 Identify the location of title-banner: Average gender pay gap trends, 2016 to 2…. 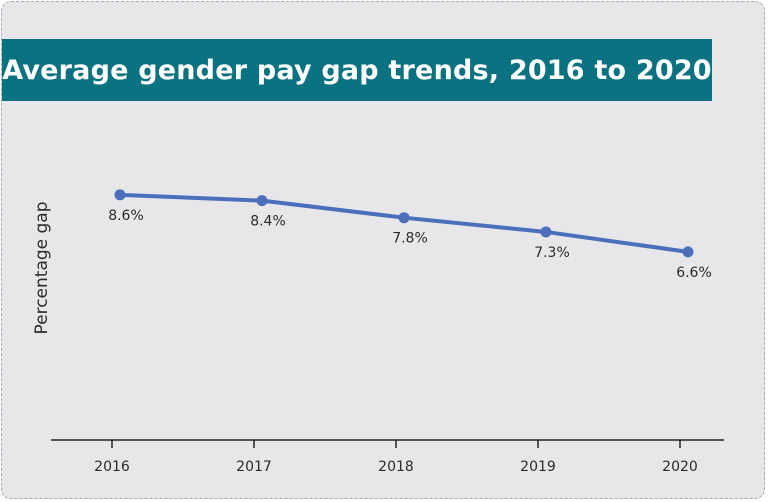
(357, 70).